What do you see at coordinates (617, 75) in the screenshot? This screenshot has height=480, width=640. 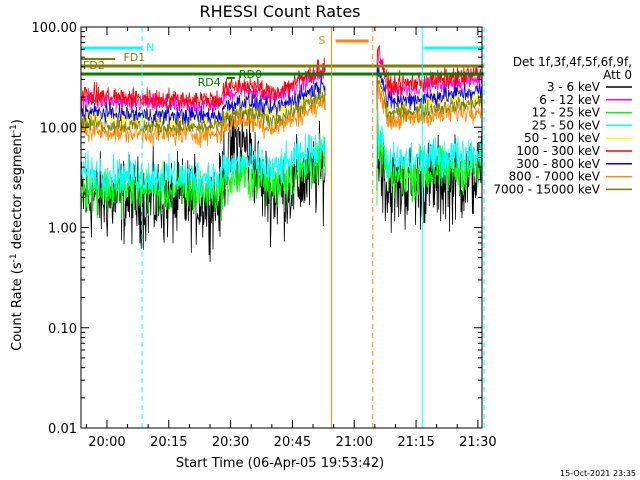 I see `legend-header-line2: Att 0` at bounding box center [617, 75].